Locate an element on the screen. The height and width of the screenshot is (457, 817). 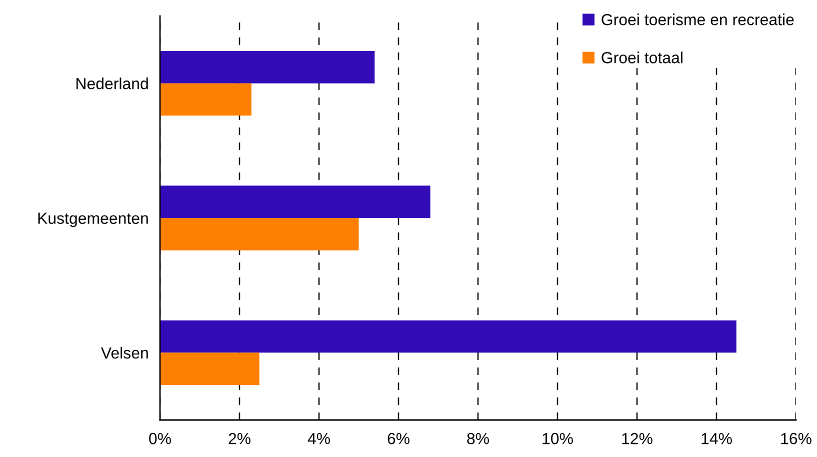
x-tick-label: 2% is located at coordinates (239, 438).